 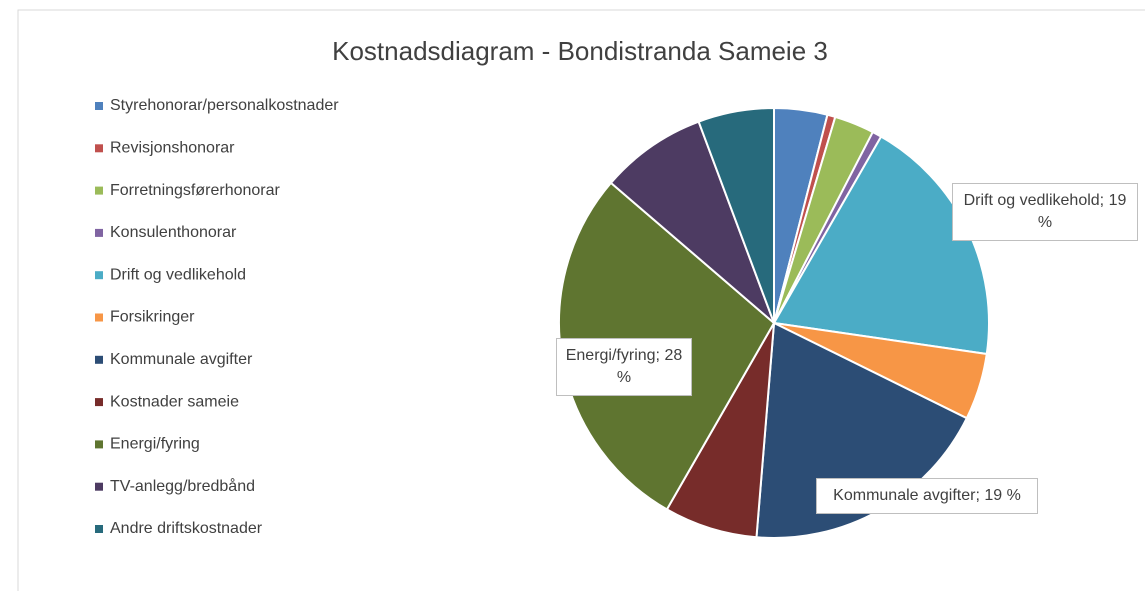 What do you see at coordinates (173, 232) in the screenshot?
I see `legend-label: Konsulenthonorar` at bounding box center [173, 232].